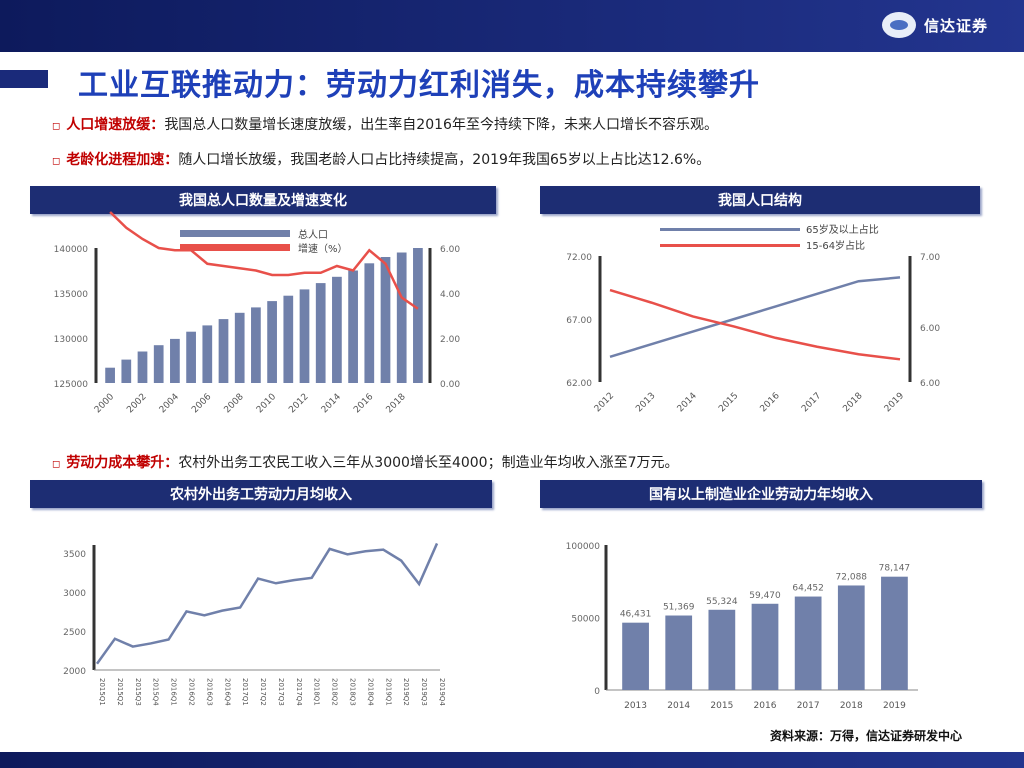  What do you see at coordinates (730, 245) in the screenshot?
I see `chart2-legend-1564-swatch` at bounding box center [730, 245].